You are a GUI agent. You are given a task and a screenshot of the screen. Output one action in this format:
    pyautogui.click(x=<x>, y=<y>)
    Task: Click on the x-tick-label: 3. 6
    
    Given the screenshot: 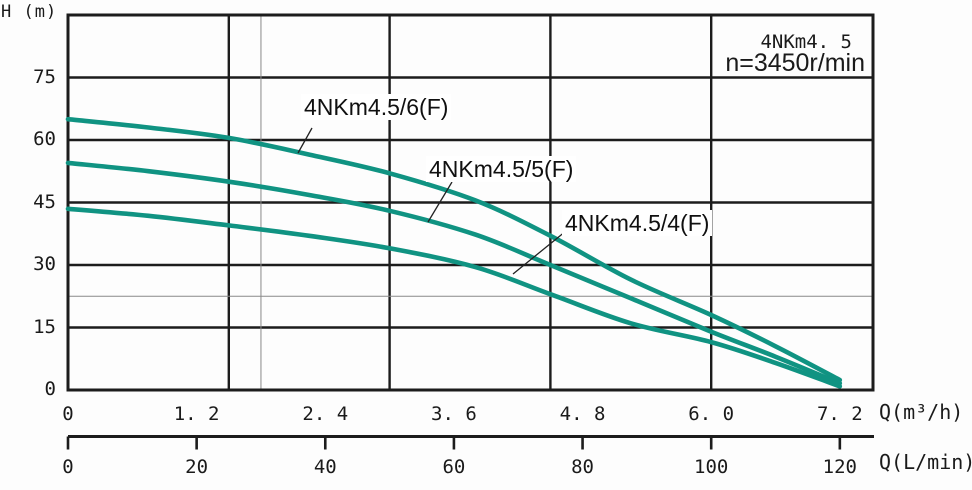 What is the action you would take?
    pyautogui.click(x=454, y=414)
    